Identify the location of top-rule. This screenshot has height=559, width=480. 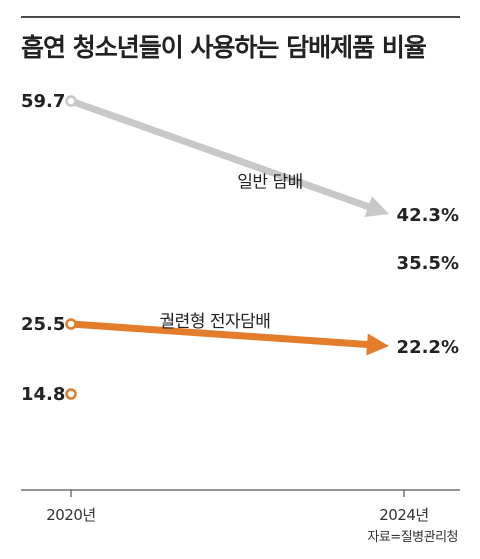
(240, 17).